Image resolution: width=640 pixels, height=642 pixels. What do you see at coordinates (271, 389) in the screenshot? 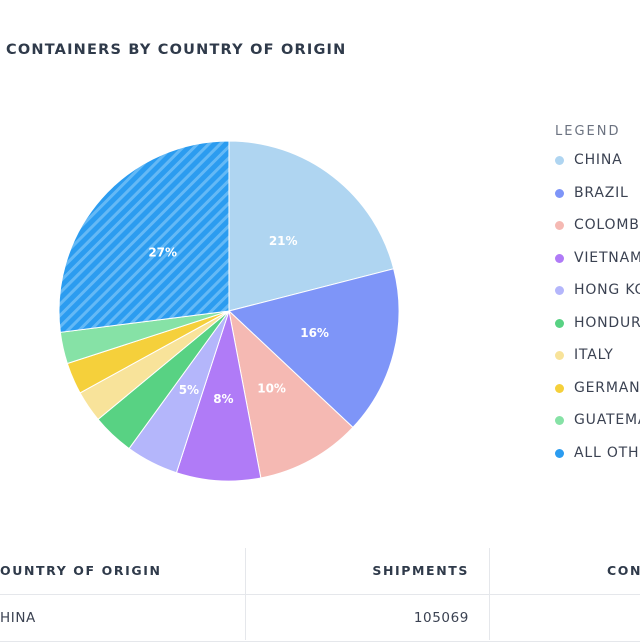
I see `slice-data-label: 10%` at bounding box center [271, 389].